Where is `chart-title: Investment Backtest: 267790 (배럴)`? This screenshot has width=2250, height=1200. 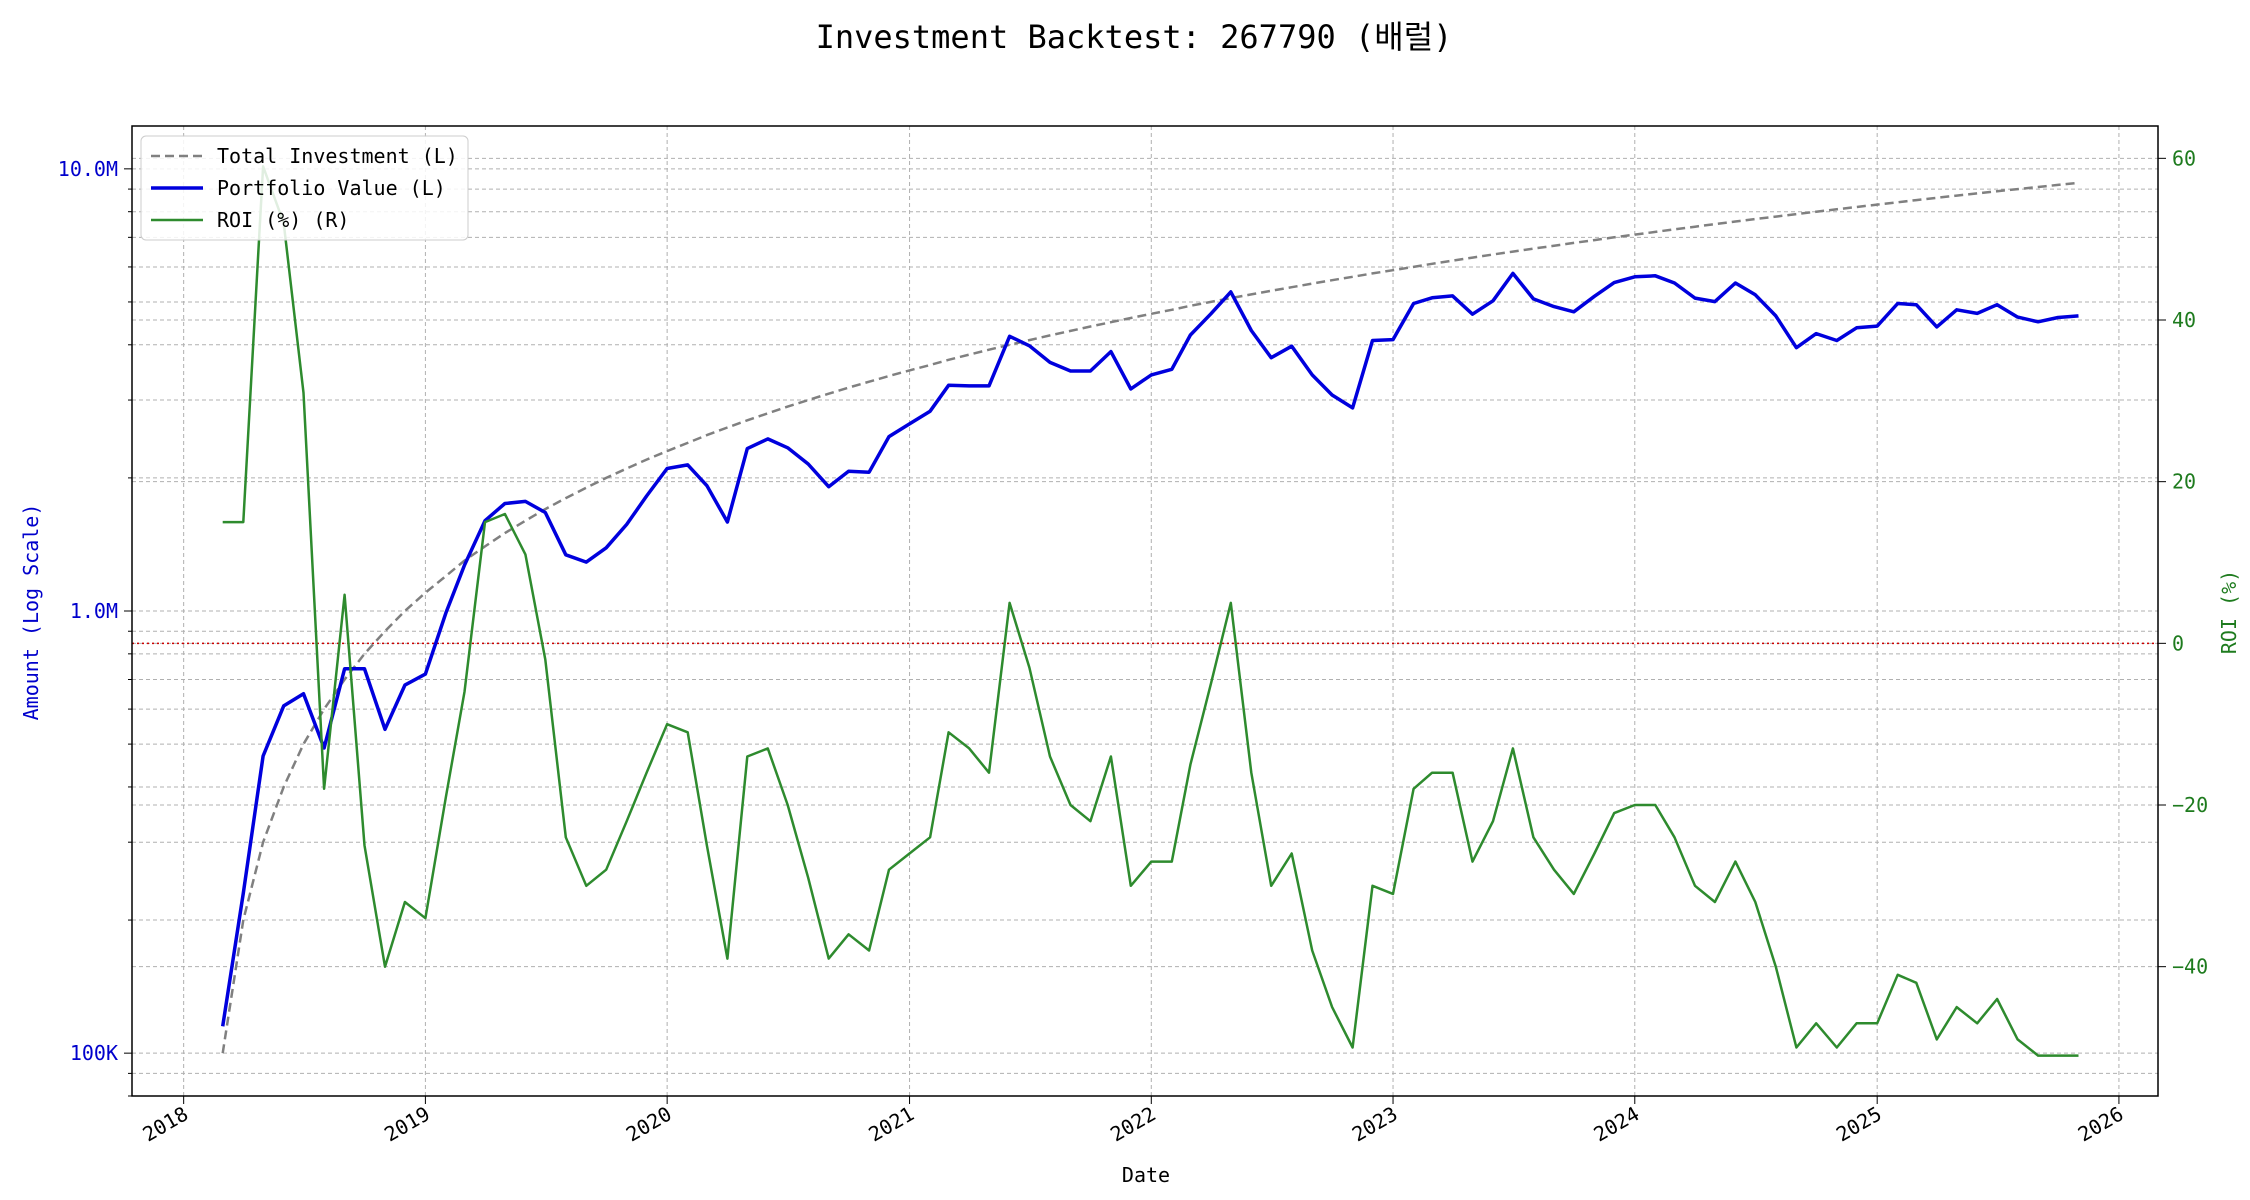
chart-title: Investment Backtest: 267790 (배럴) is located at coordinates (1134, 37).